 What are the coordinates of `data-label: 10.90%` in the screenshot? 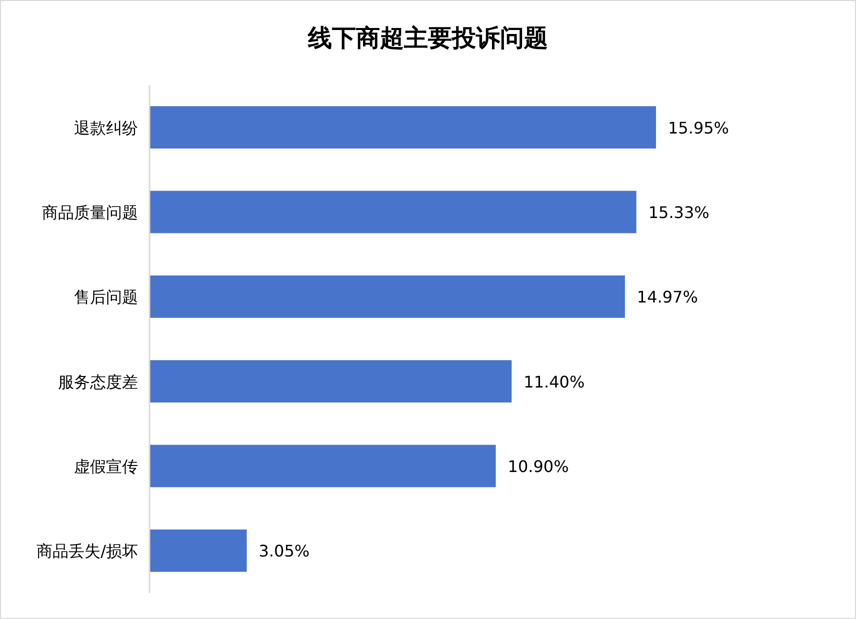 It's located at (538, 466).